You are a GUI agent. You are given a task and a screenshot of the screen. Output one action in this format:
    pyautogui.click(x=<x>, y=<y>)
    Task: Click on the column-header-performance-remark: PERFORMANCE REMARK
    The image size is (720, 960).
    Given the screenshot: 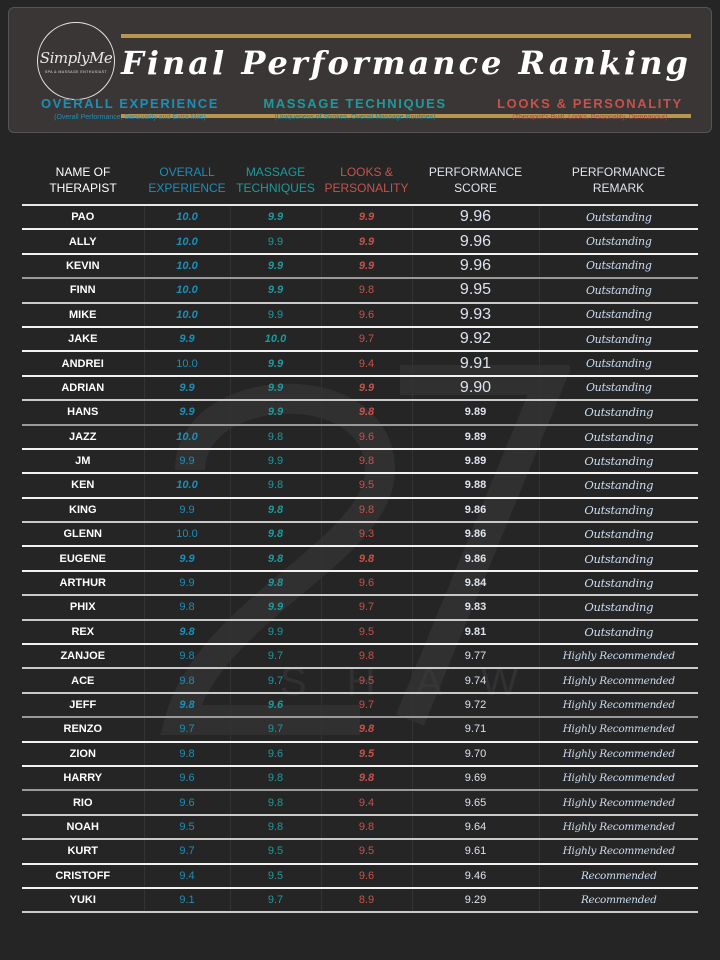 What is the action you would take?
    pyautogui.click(x=618, y=179)
    